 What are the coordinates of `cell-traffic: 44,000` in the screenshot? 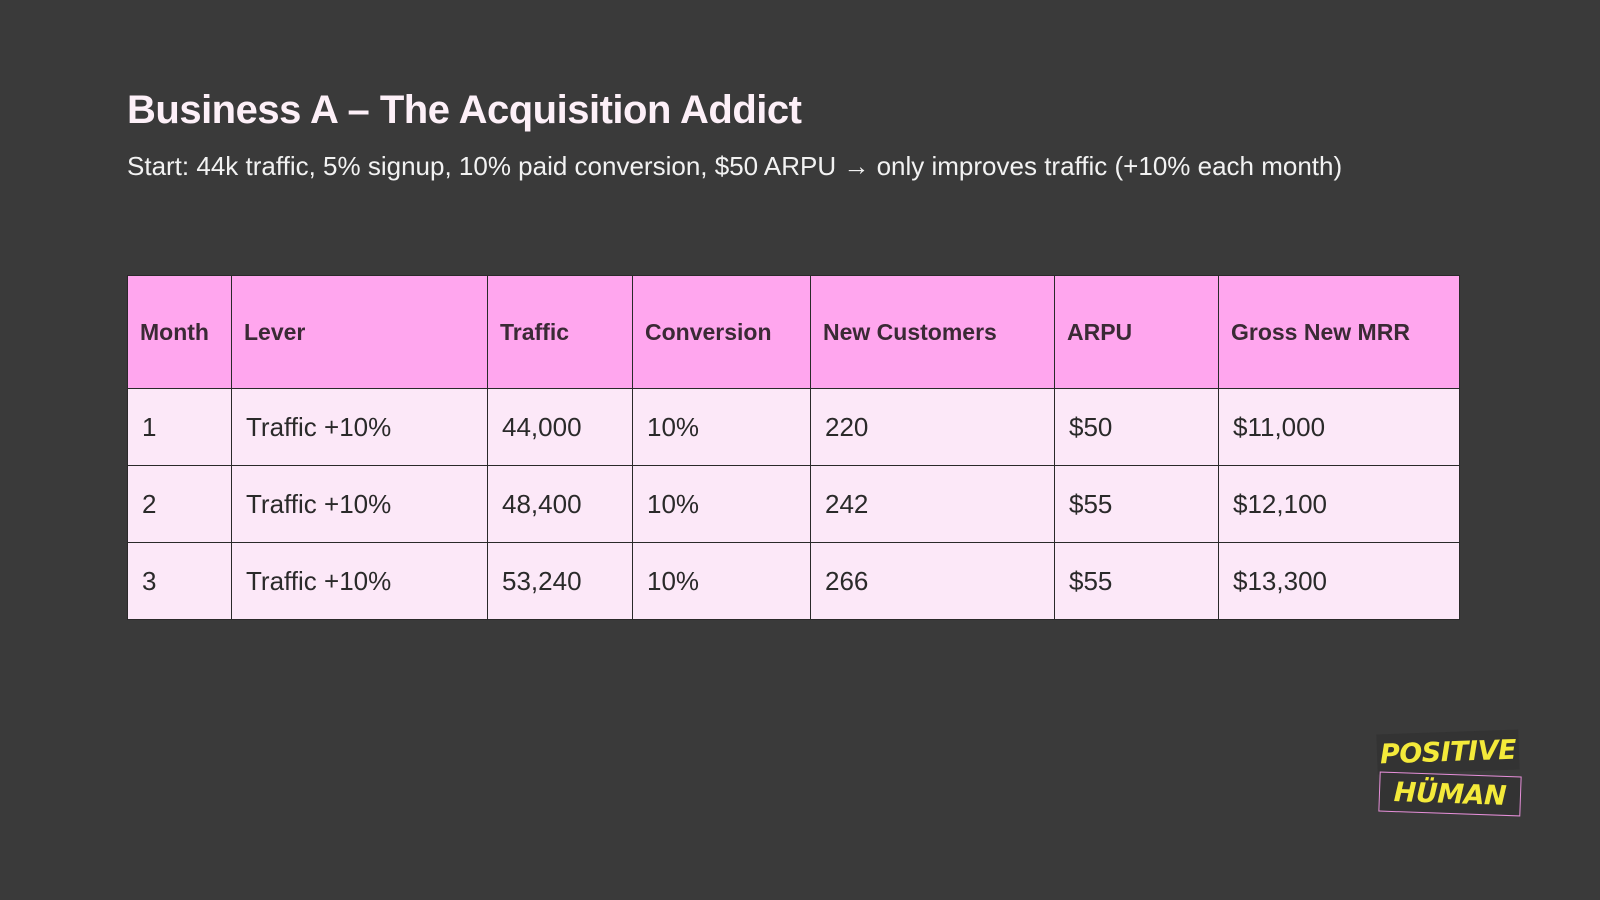 It's located at (560, 427).